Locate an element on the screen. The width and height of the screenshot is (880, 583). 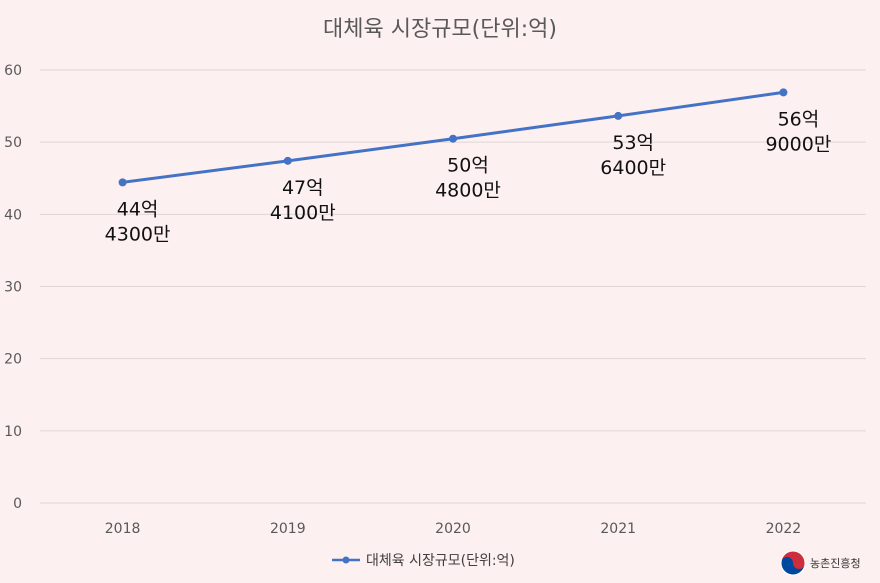
logo: 농촌진흥청 is located at coordinates (820, 563).